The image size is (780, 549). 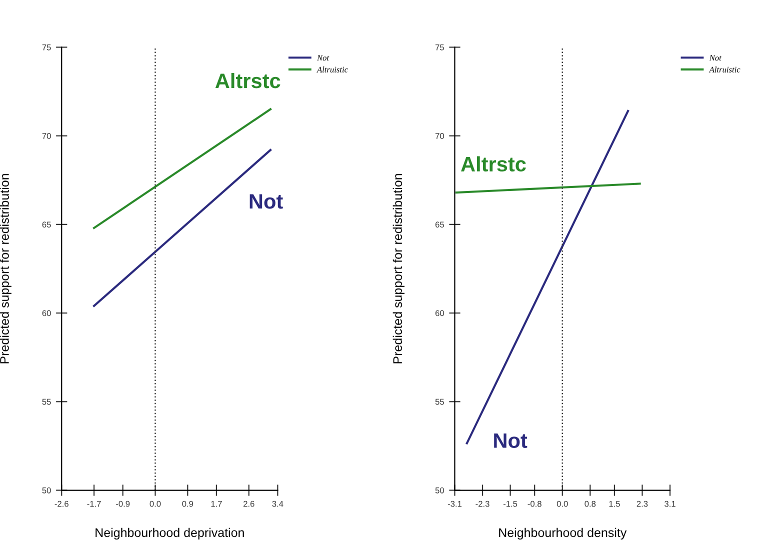 I want to click on x-tick-label: 0.9, so click(x=188, y=503).